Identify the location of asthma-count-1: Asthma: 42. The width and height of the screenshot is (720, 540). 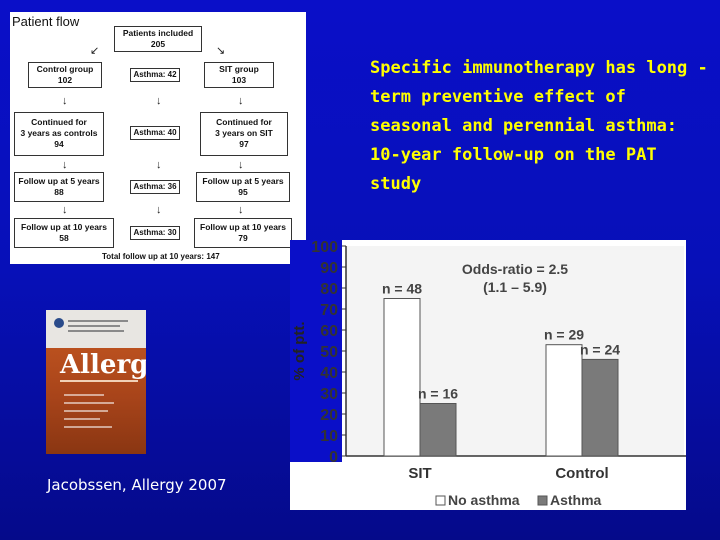
(155, 75).